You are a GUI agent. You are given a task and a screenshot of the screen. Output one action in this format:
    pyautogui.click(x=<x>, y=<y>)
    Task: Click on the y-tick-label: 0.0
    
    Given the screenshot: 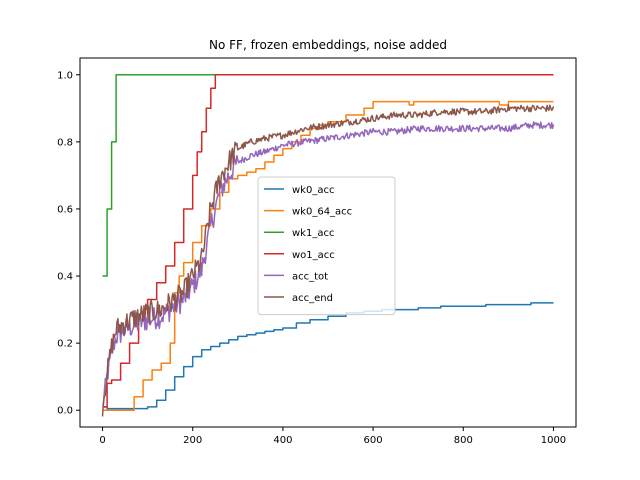 What is the action you would take?
    pyautogui.click(x=65, y=411)
    